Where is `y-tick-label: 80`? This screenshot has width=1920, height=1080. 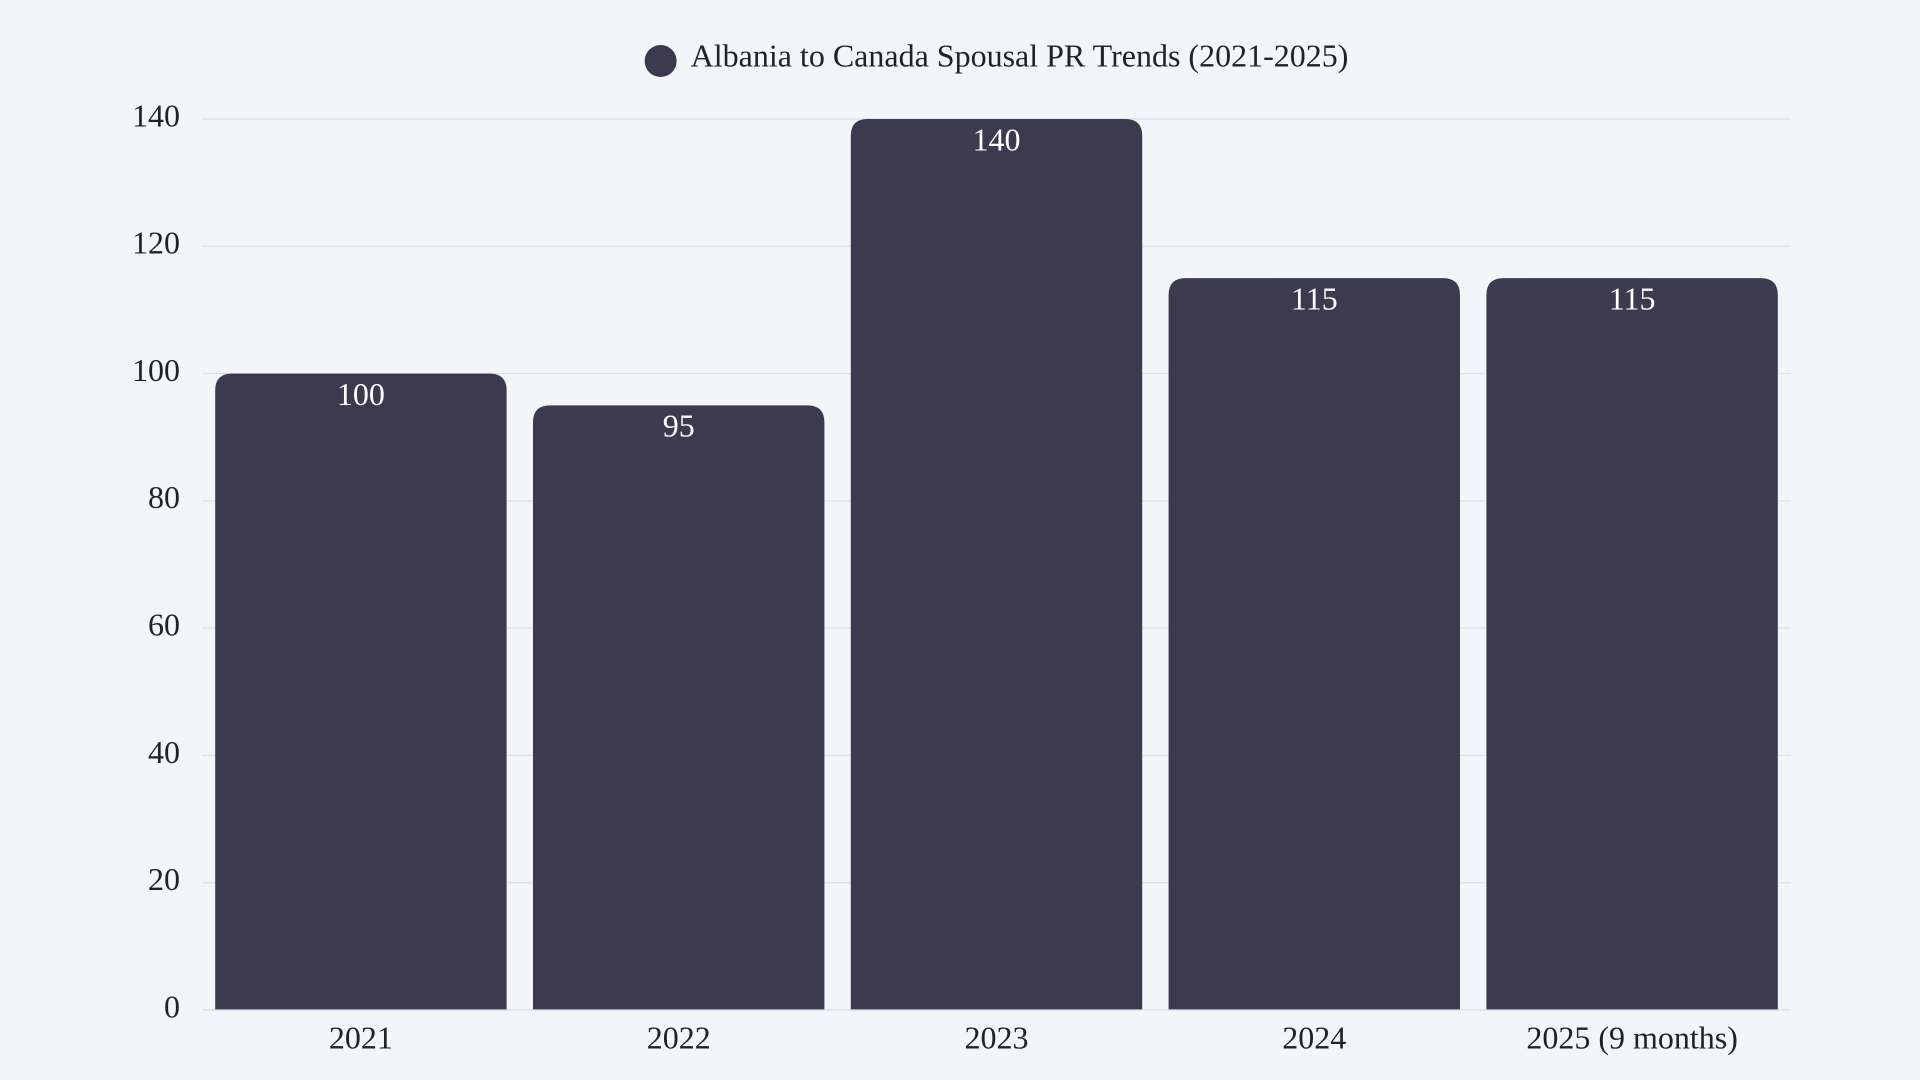 y-tick-label: 80 is located at coordinates (164, 497).